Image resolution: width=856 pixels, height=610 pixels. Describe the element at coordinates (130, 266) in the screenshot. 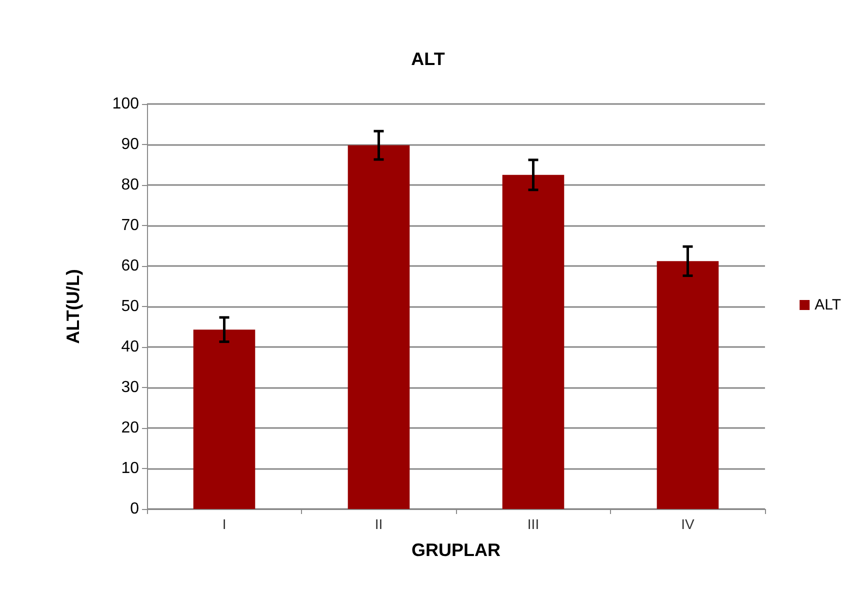

I see `y-tick-label: 60` at that location.